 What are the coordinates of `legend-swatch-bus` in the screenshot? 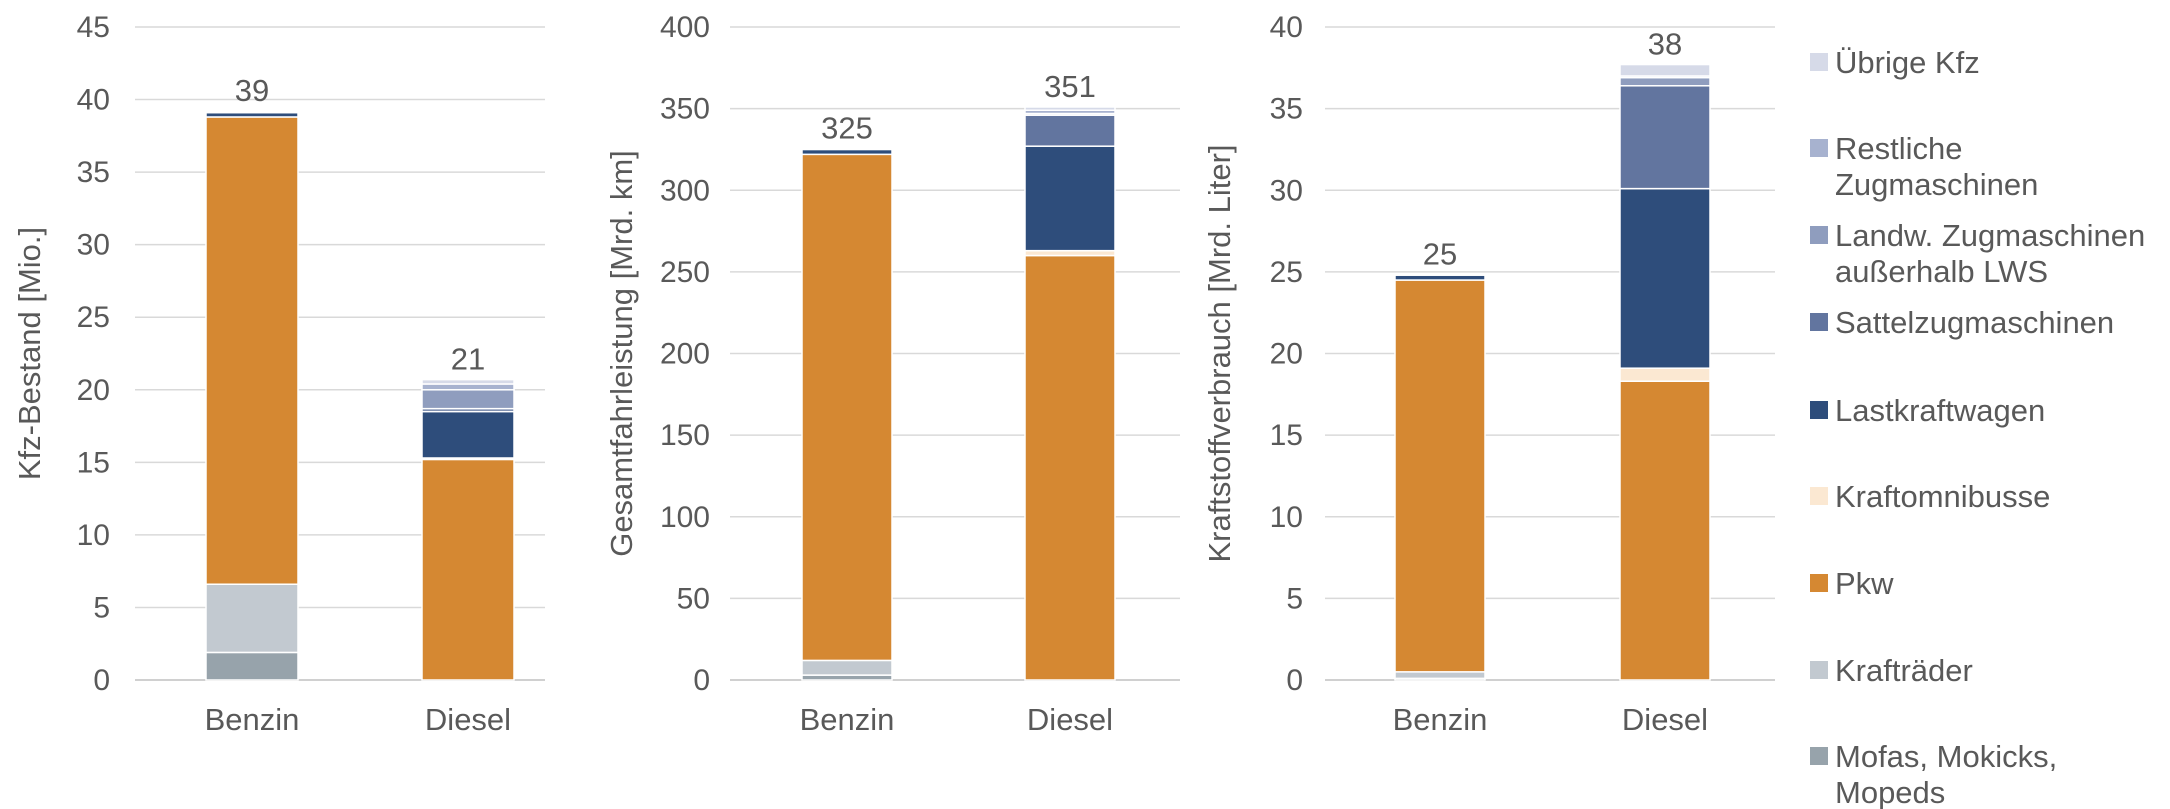 It's located at (1819, 496).